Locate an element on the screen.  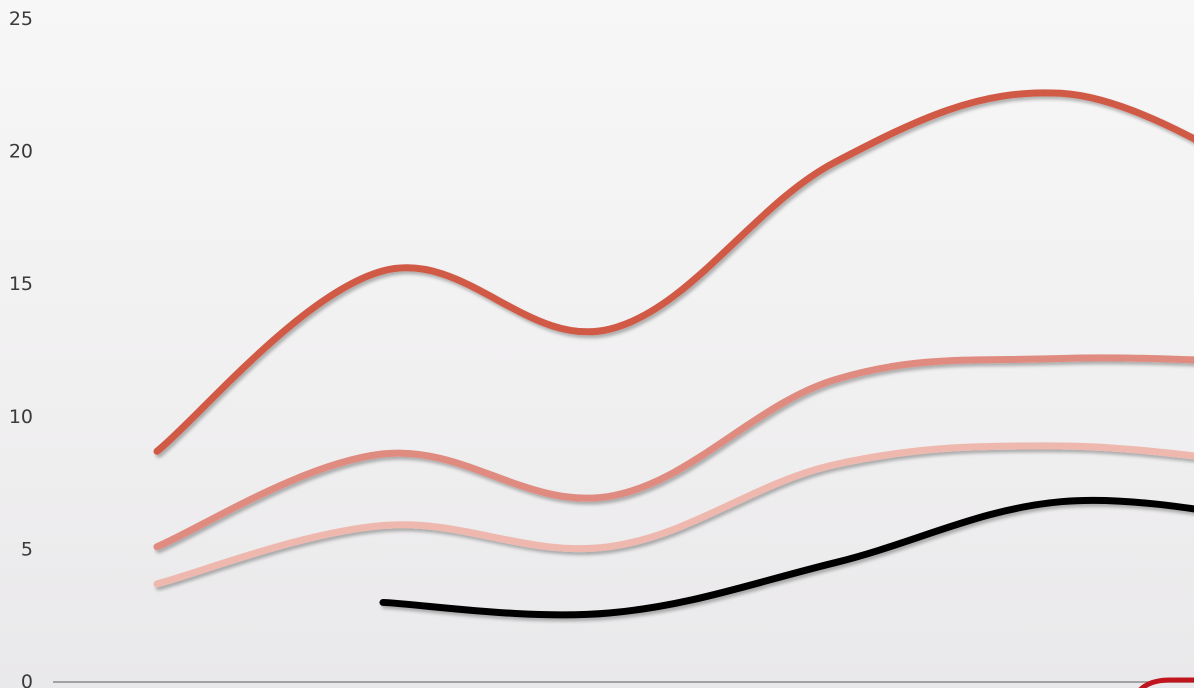
y-axis: 0 5 10 15 20 25 is located at coordinates (21, 348).